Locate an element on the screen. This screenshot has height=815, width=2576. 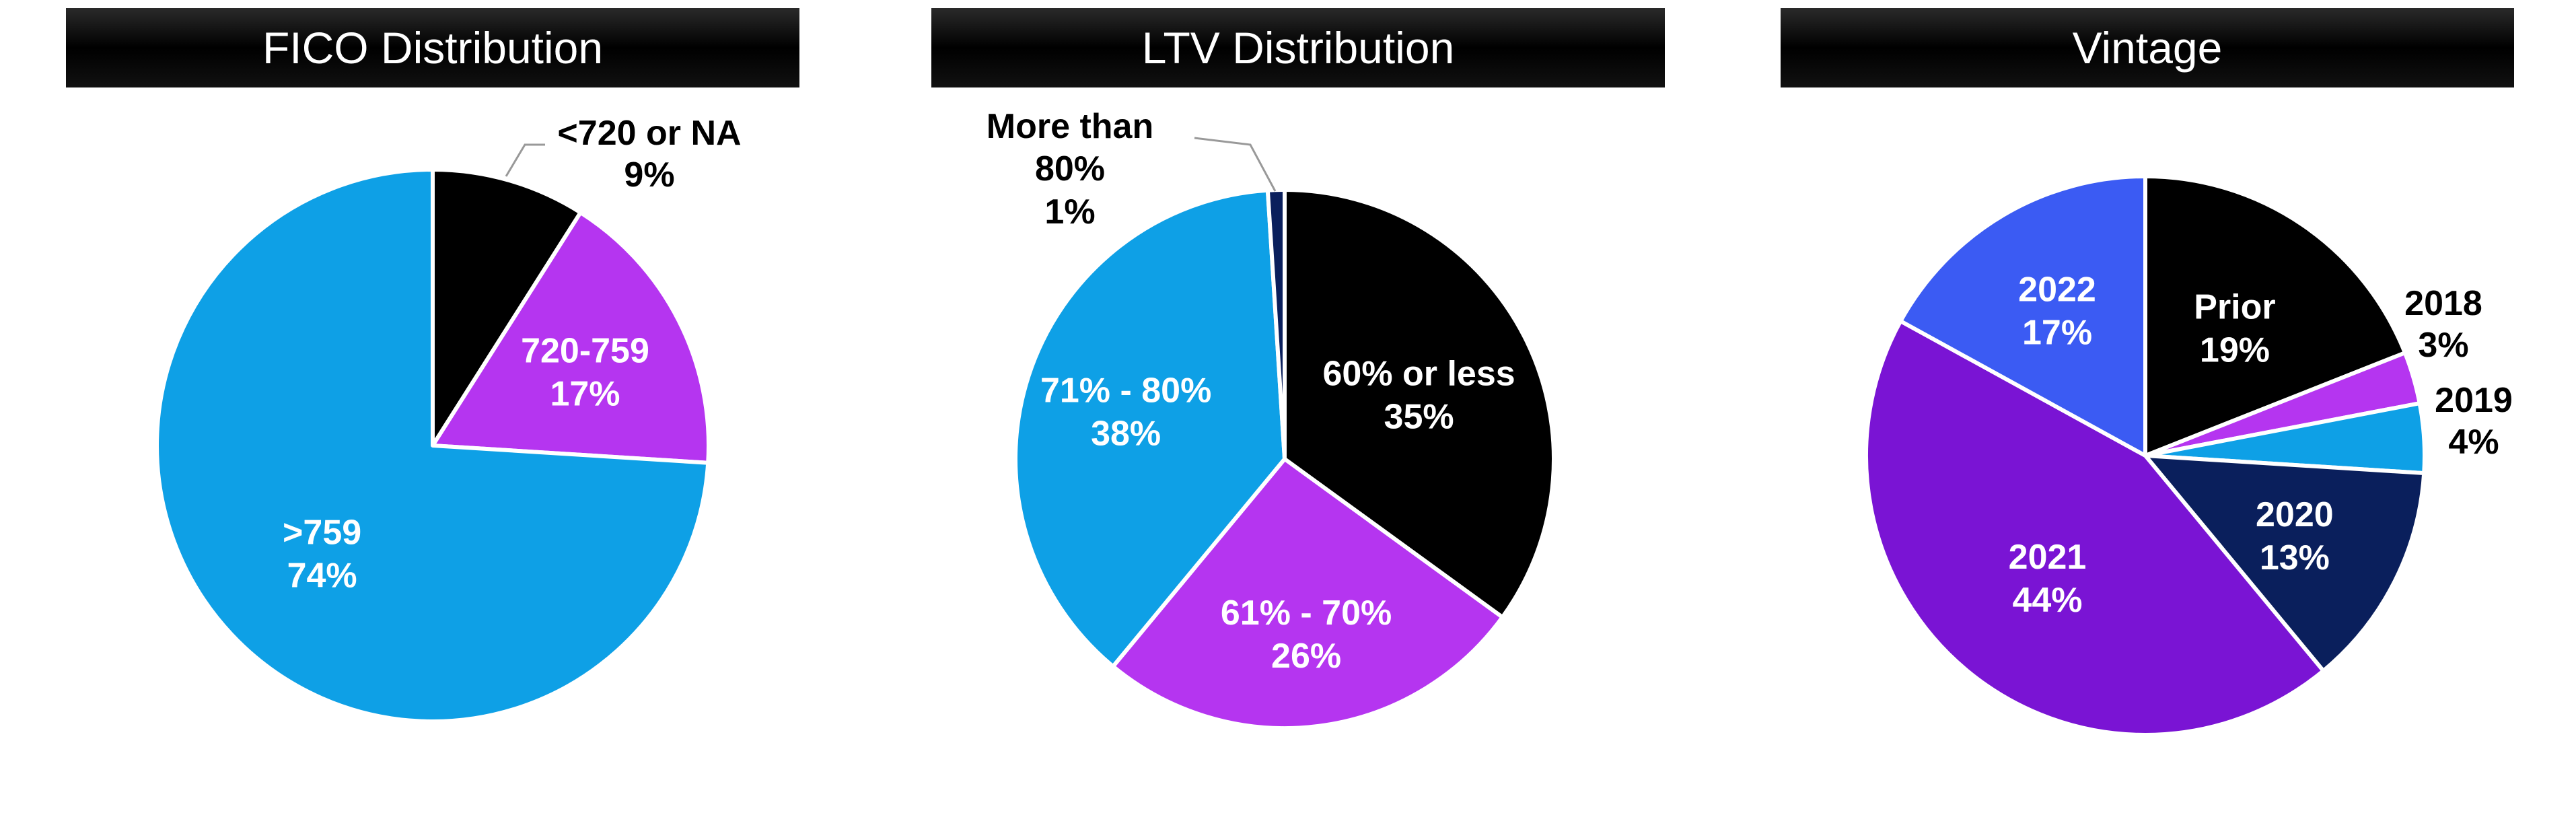
slice-value-label: 26% is located at coordinates (1306, 656).